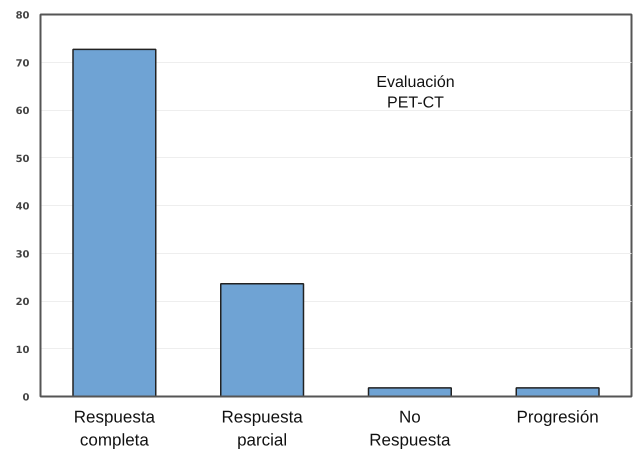 Image resolution: width=639 pixels, height=452 pixels. I want to click on y-tick-label: 60, so click(23, 111).